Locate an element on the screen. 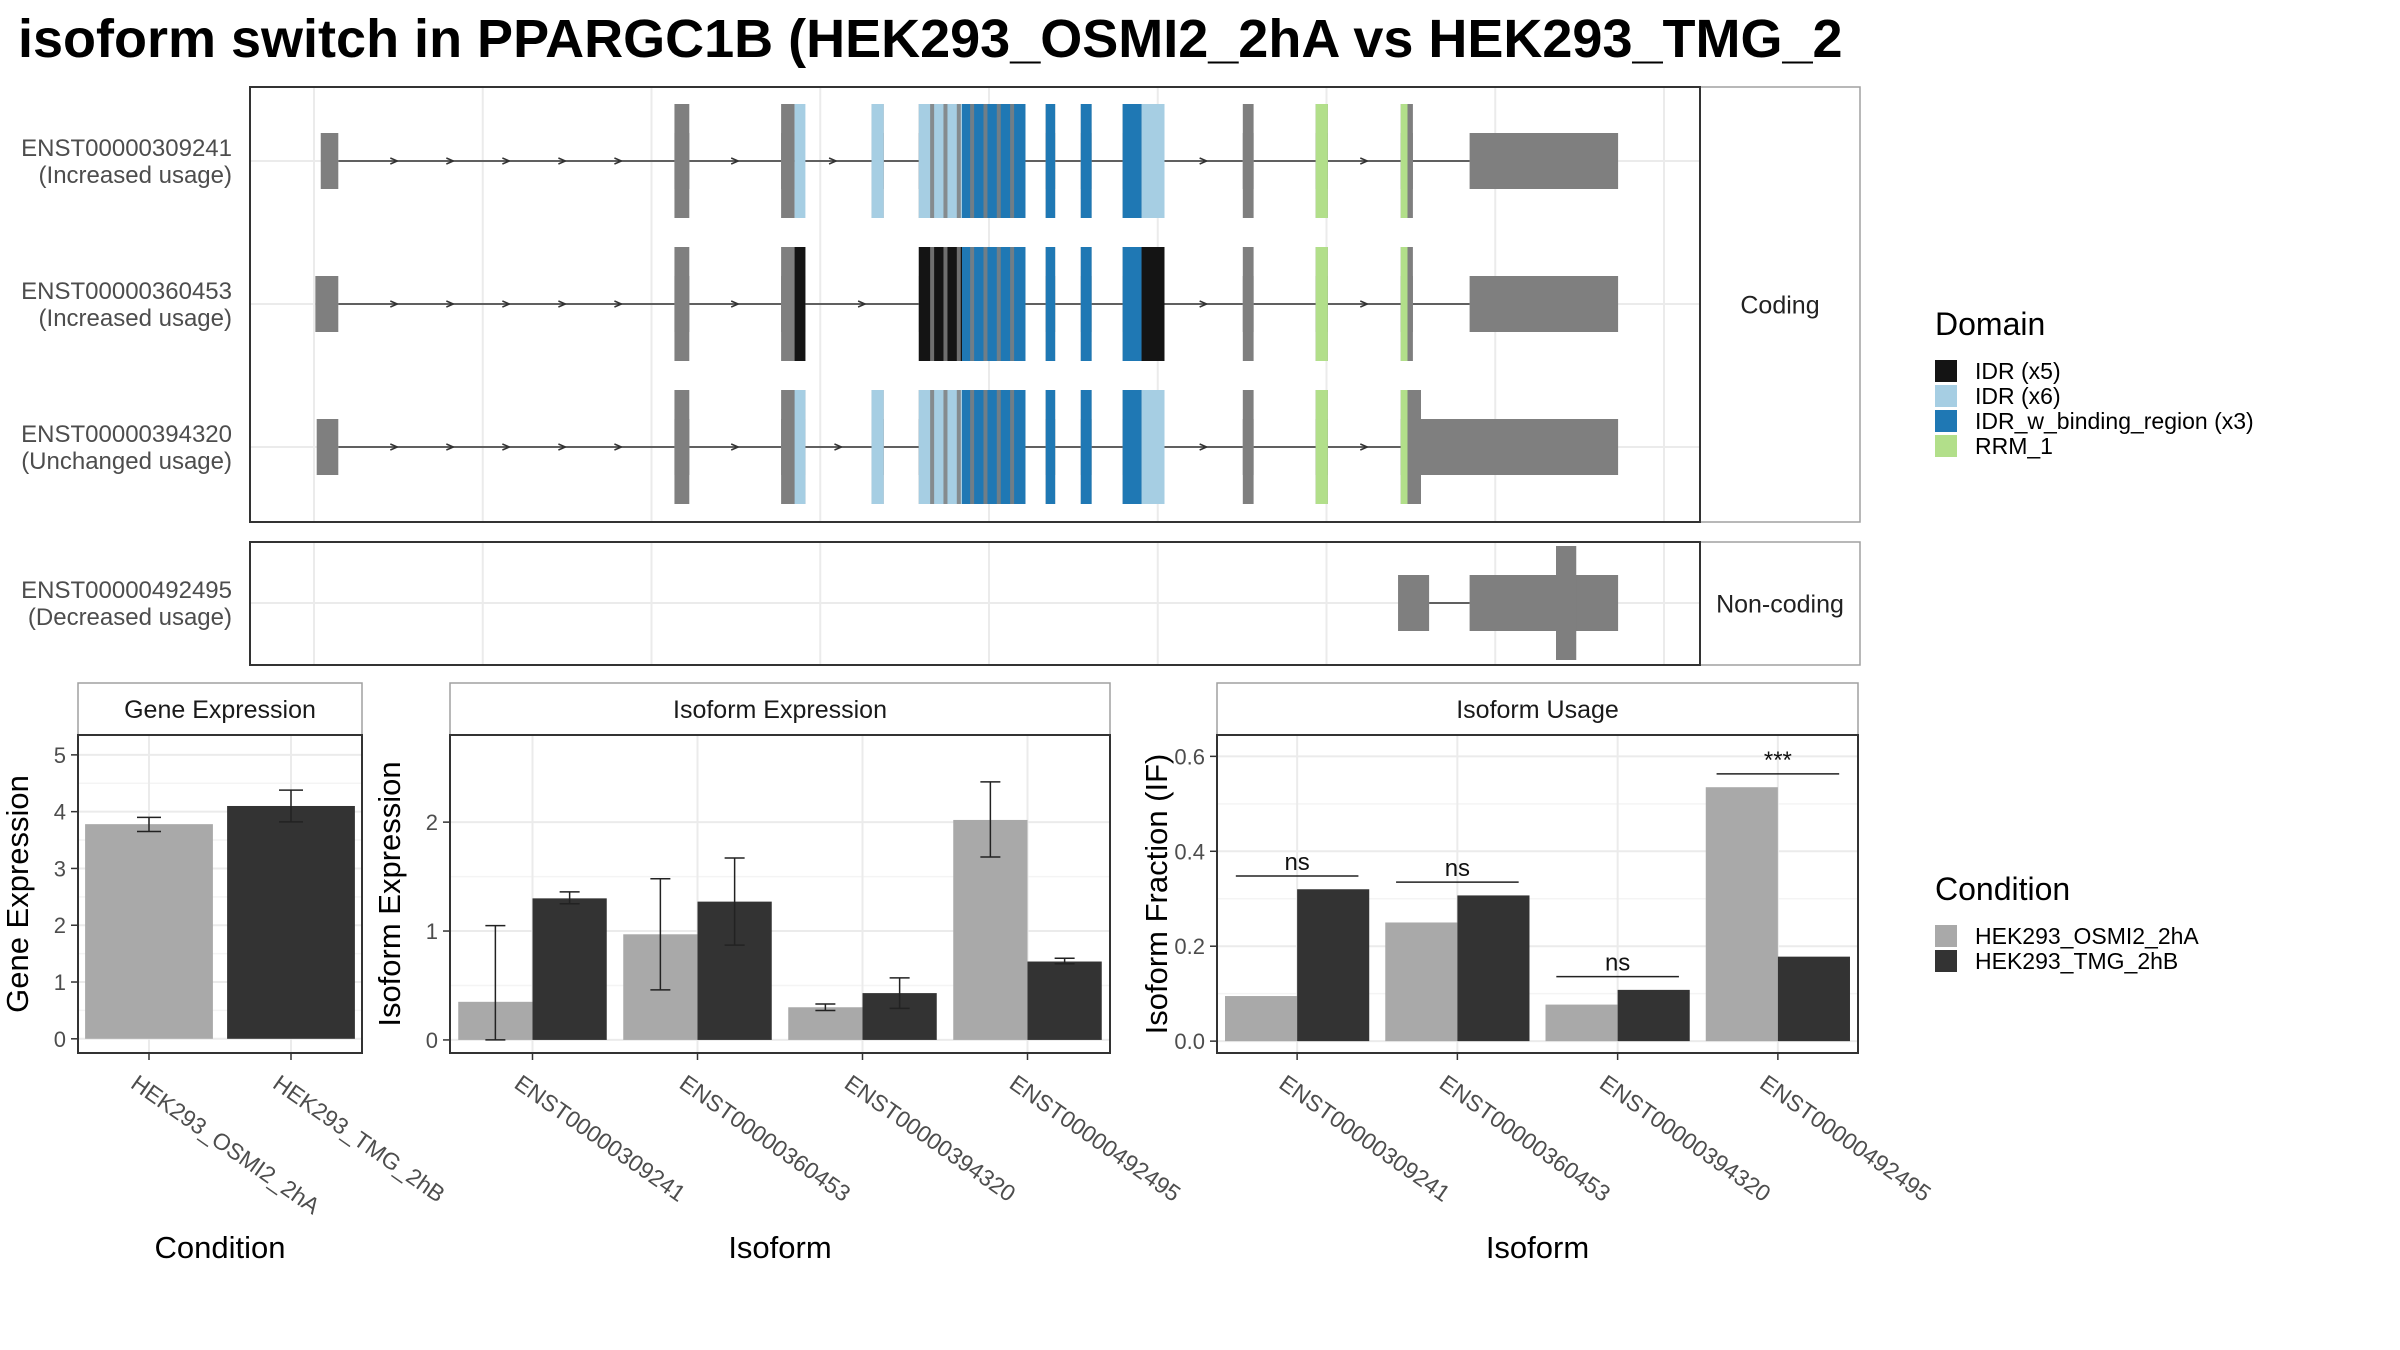 This screenshot has width=2400, height=1350. x-tick-label: ENST00000492495 is located at coordinates (1845, 1138).